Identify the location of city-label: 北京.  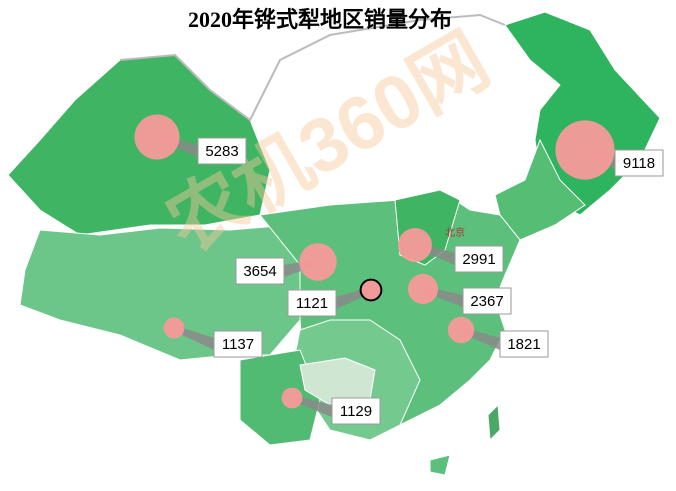
(455, 232).